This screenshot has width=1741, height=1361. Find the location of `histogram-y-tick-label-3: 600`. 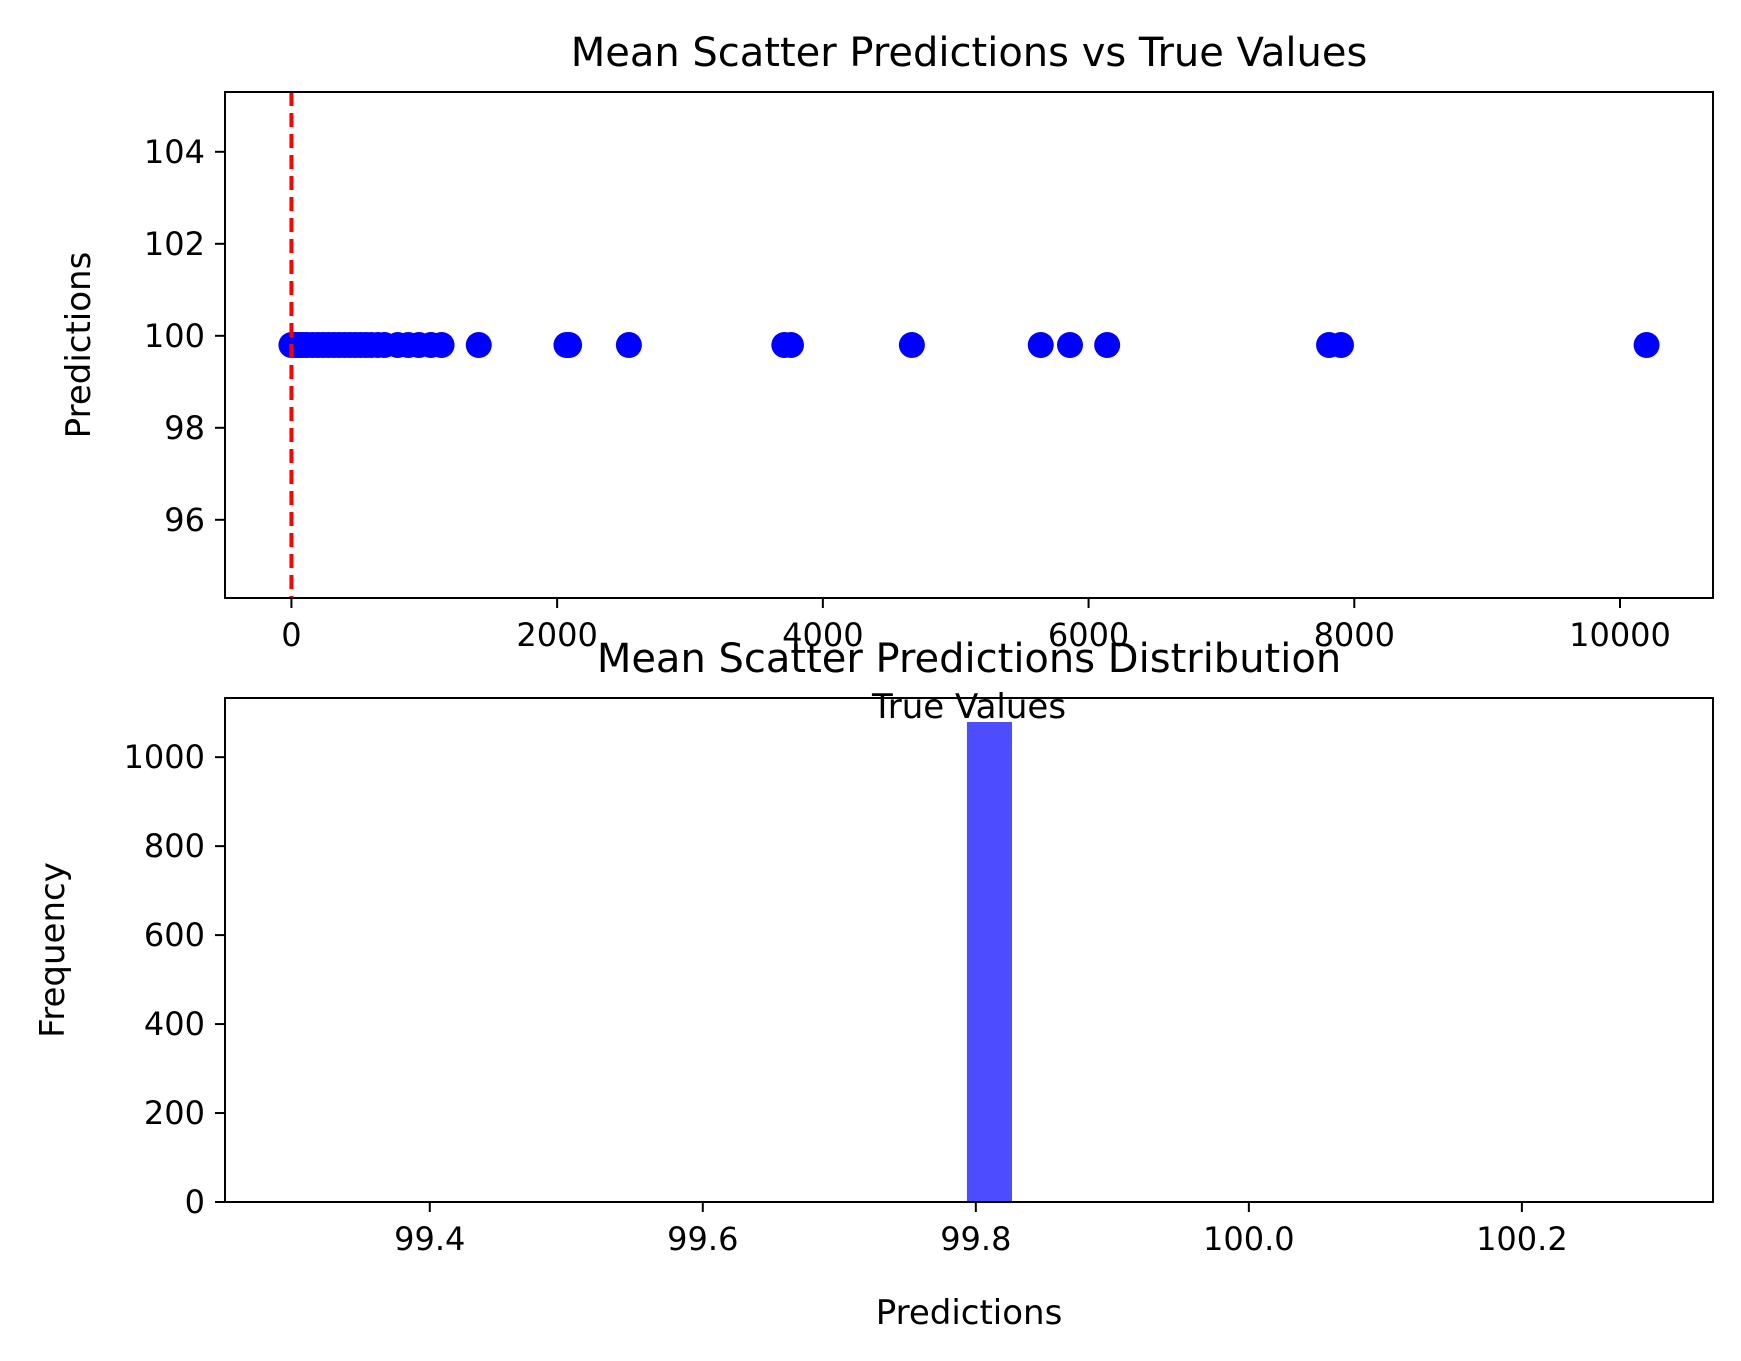

histogram-y-tick-label-3: 600 is located at coordinates (174, 935).